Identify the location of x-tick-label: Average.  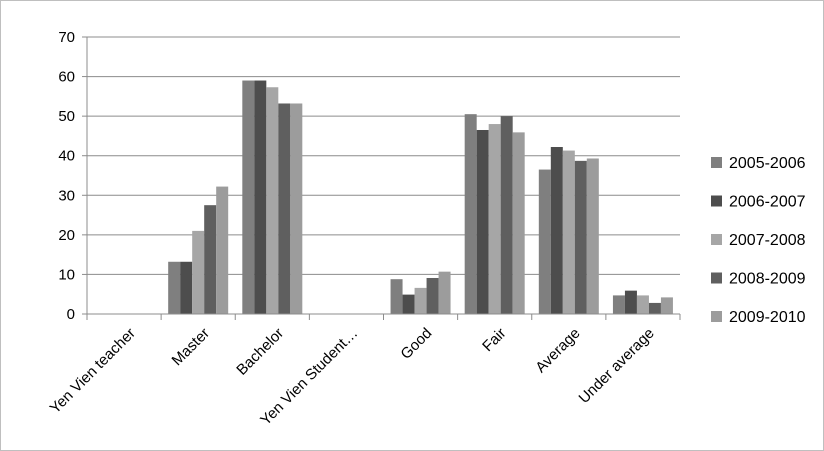
(557, 350).